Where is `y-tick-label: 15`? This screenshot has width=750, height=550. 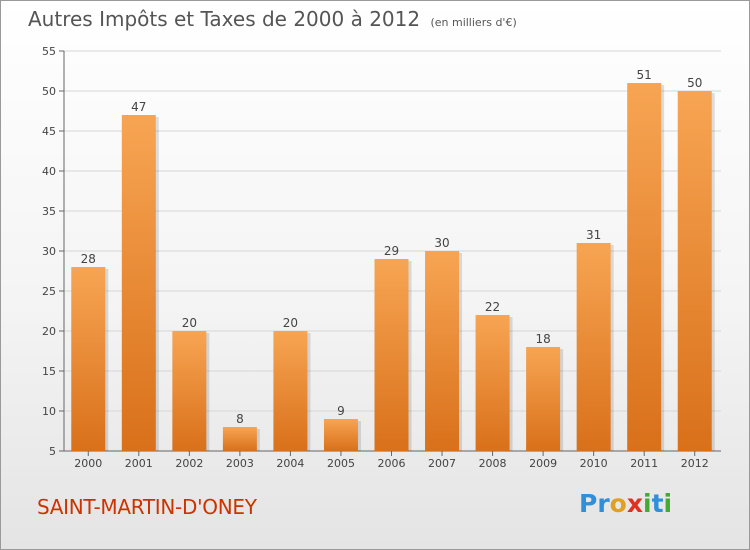 y-tick-label: 15 is located at coordinates (49, 371).